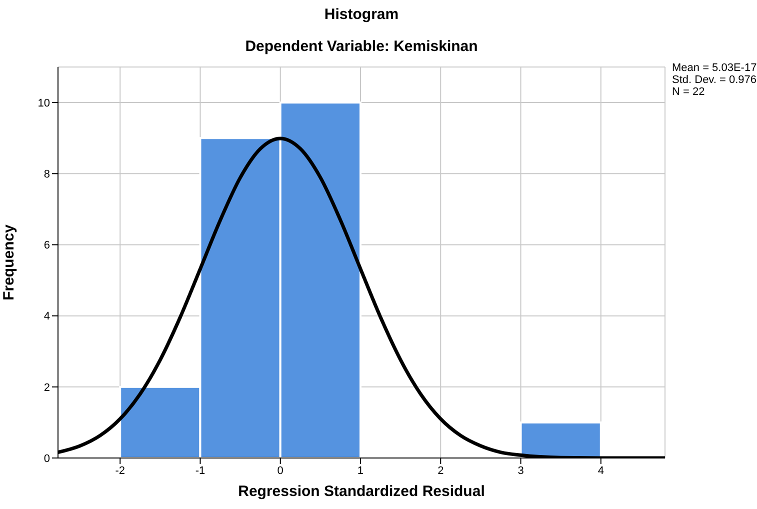 The width and height of the screenshot is (757, 509). Describe the element at coordinates (47, 246) in the screenshot. I see `y-tick-label: 6` at that location.